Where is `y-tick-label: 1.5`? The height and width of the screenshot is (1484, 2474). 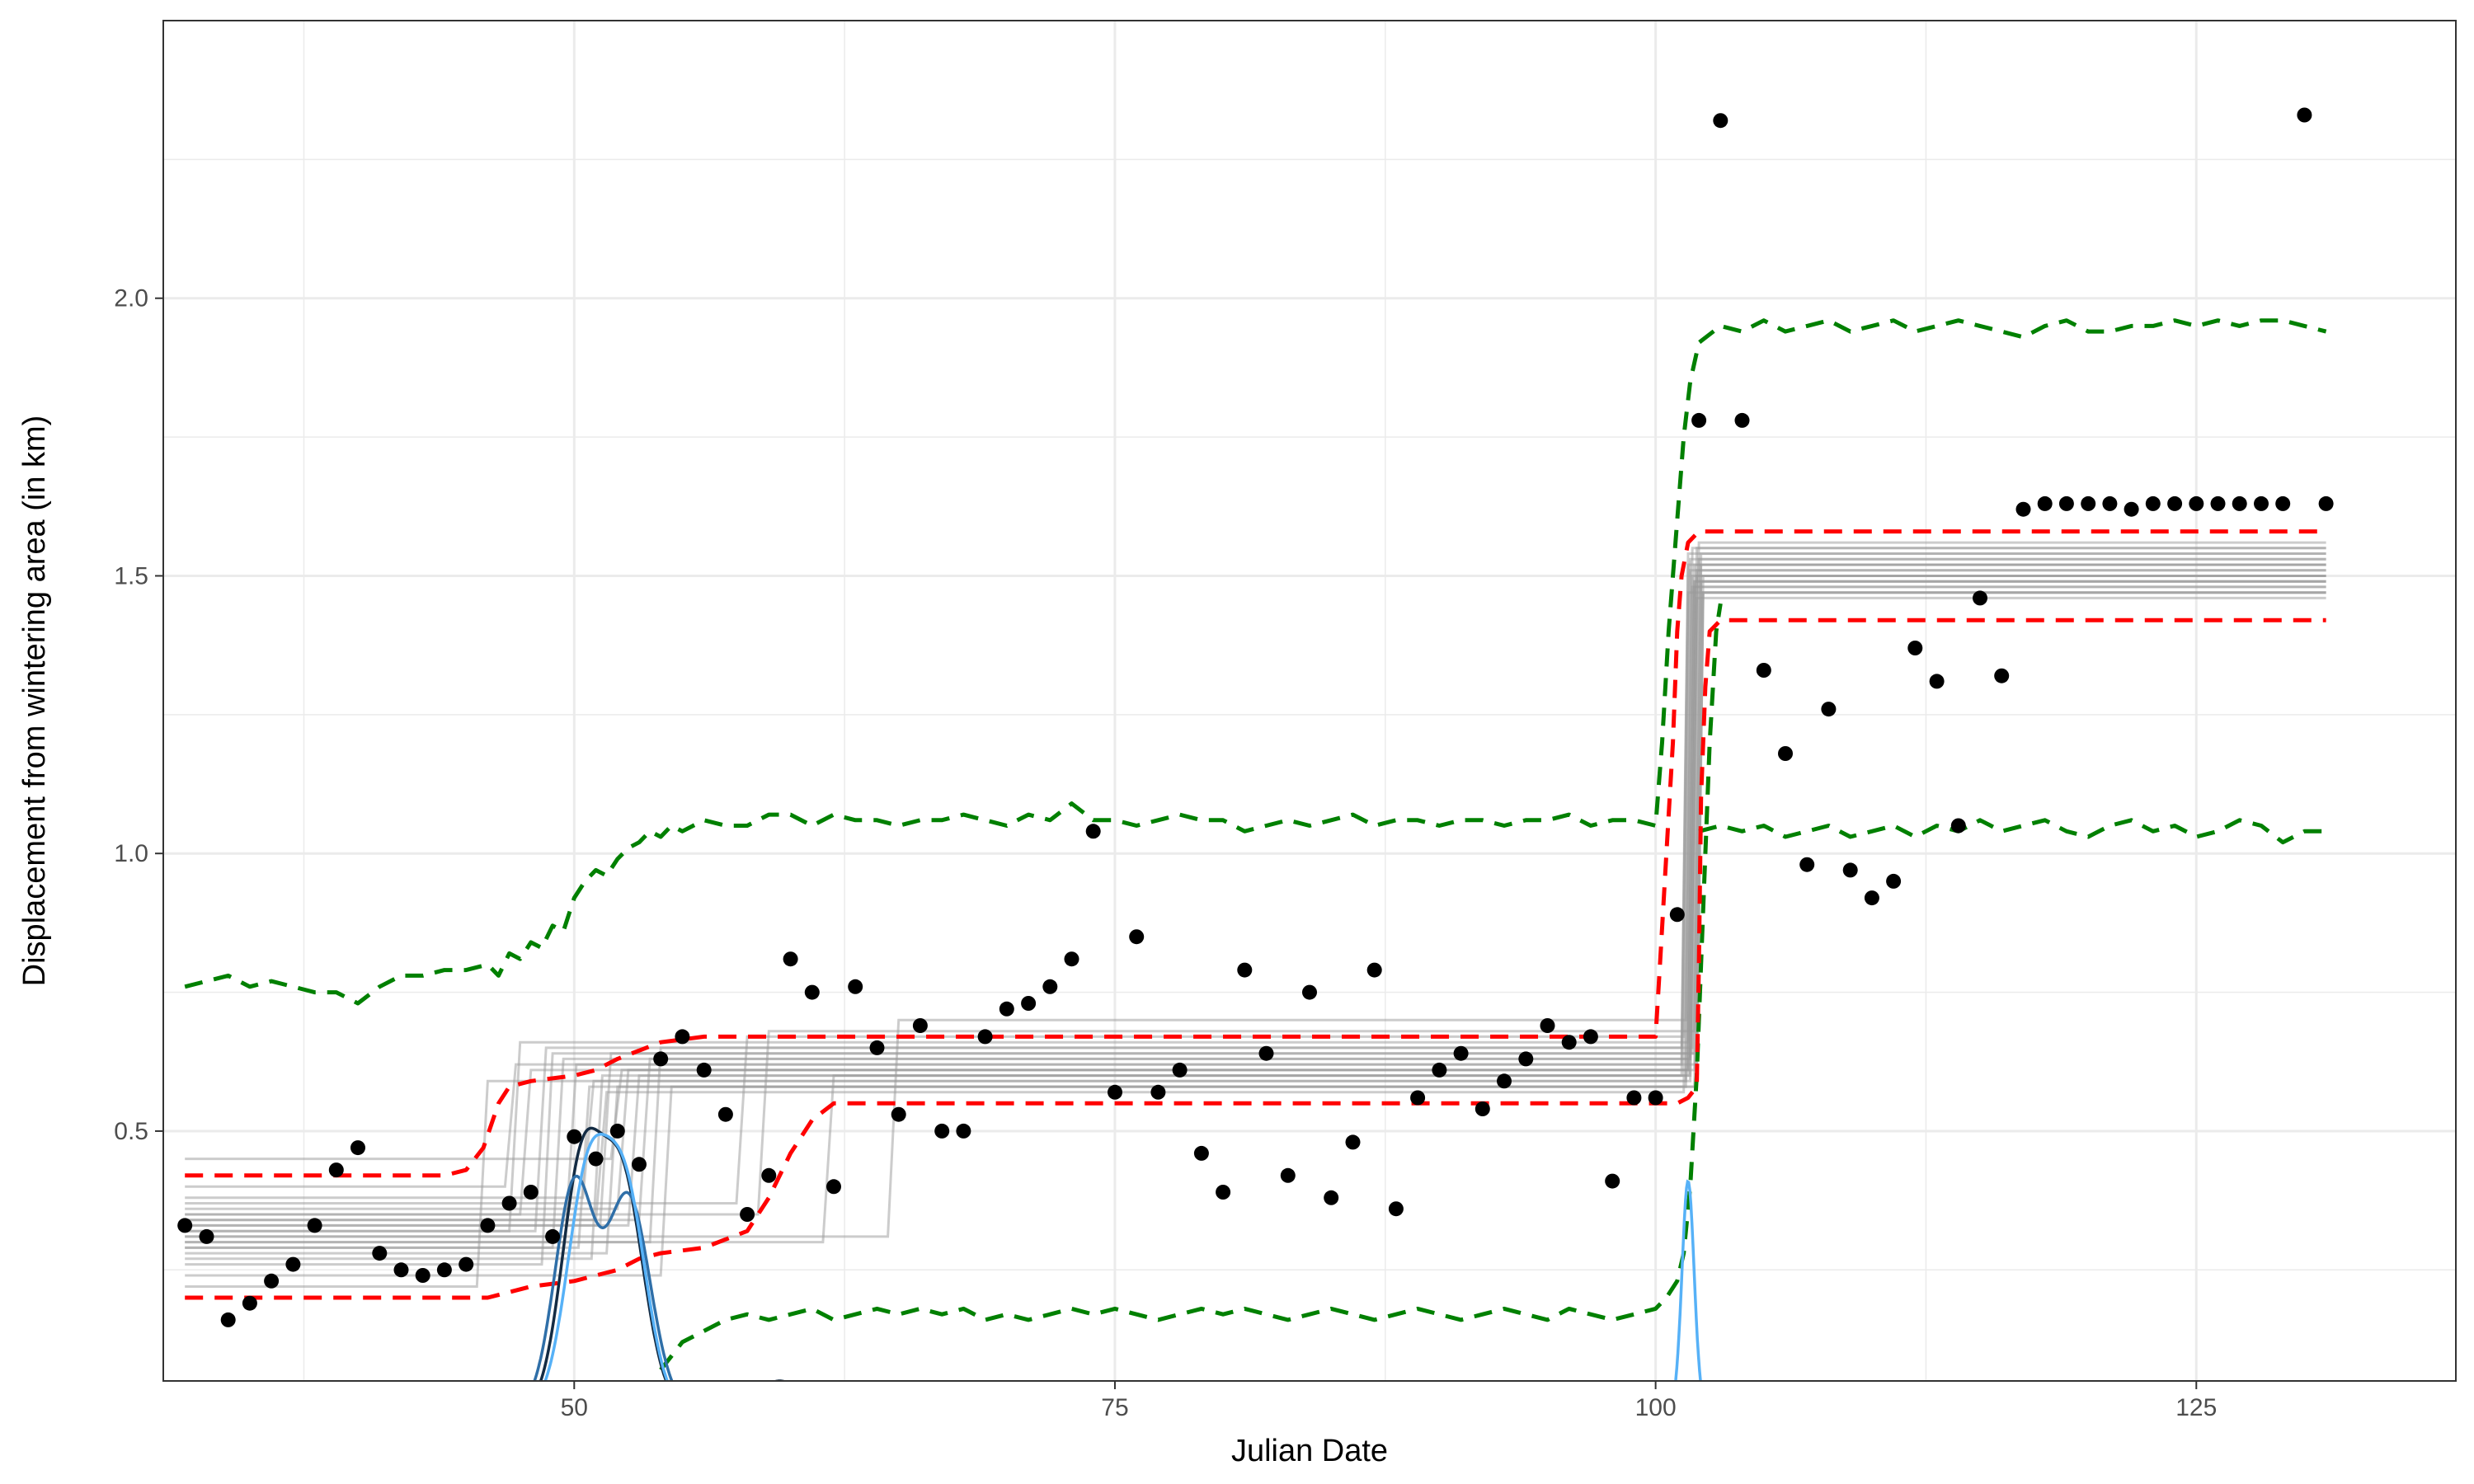 y-tick-label: 1.5 is located at coordinates (131, 575).